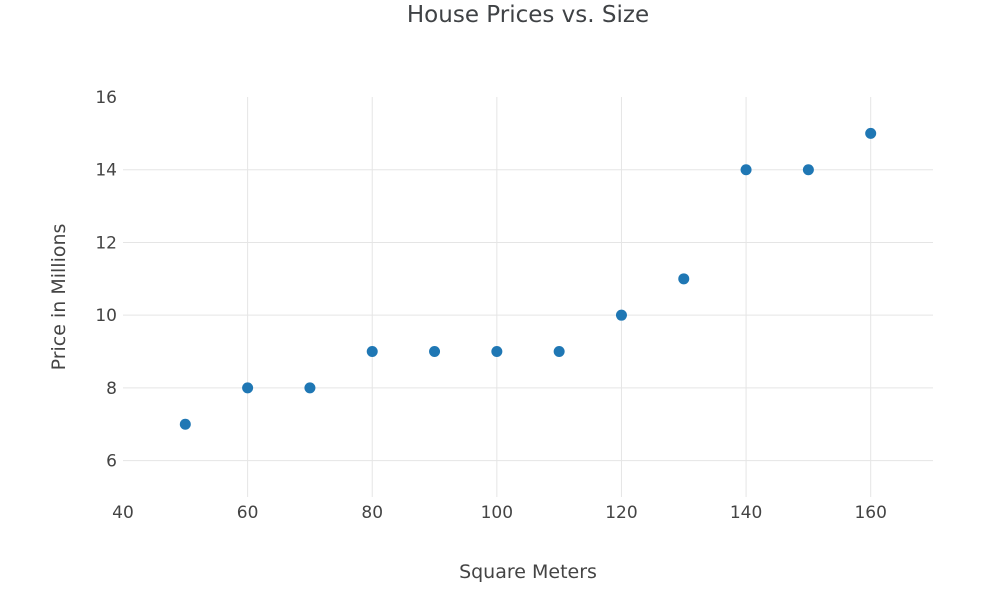 The image size is (1007, 589). What do you see at coordinates (59, 297) in the screenshot?
I see `y-axis-title: Price in Millions` at bounding box center [59, 297].